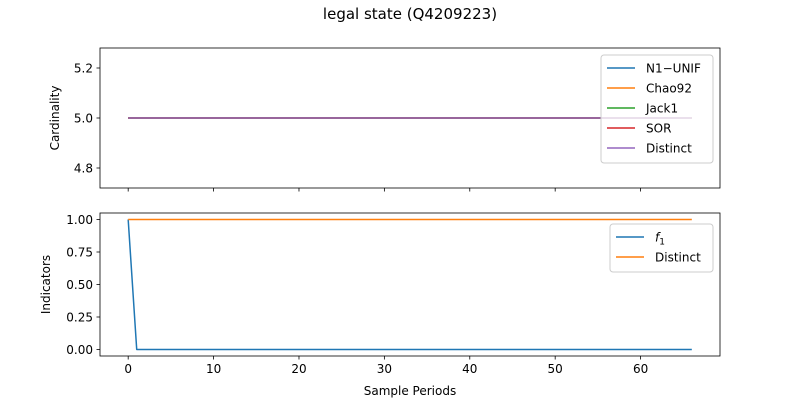  What do you see at coordinates (469, 369) in the screenshot?
I see `chart-2-xtick-label-5: 40` at bounding box center [469, 369].